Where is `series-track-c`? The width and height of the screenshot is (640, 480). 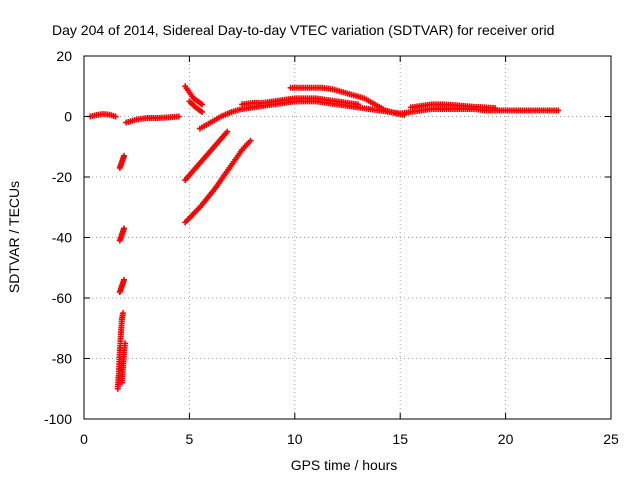 series-track-c is located at coordinates (123, 363).